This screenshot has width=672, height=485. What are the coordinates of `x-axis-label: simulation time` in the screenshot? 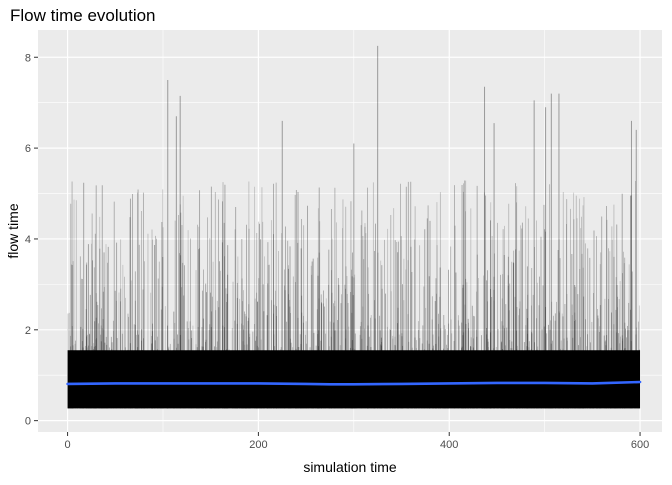 It's located at (350, 467).